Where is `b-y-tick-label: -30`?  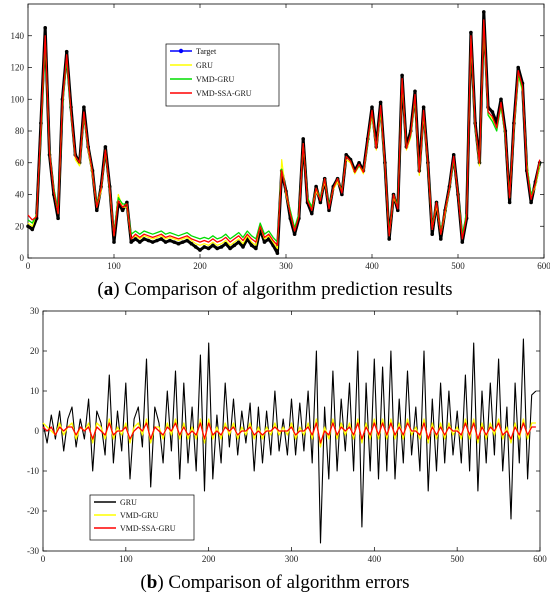 b-y-tick-label: -30 is located at coordinates (33, 551).